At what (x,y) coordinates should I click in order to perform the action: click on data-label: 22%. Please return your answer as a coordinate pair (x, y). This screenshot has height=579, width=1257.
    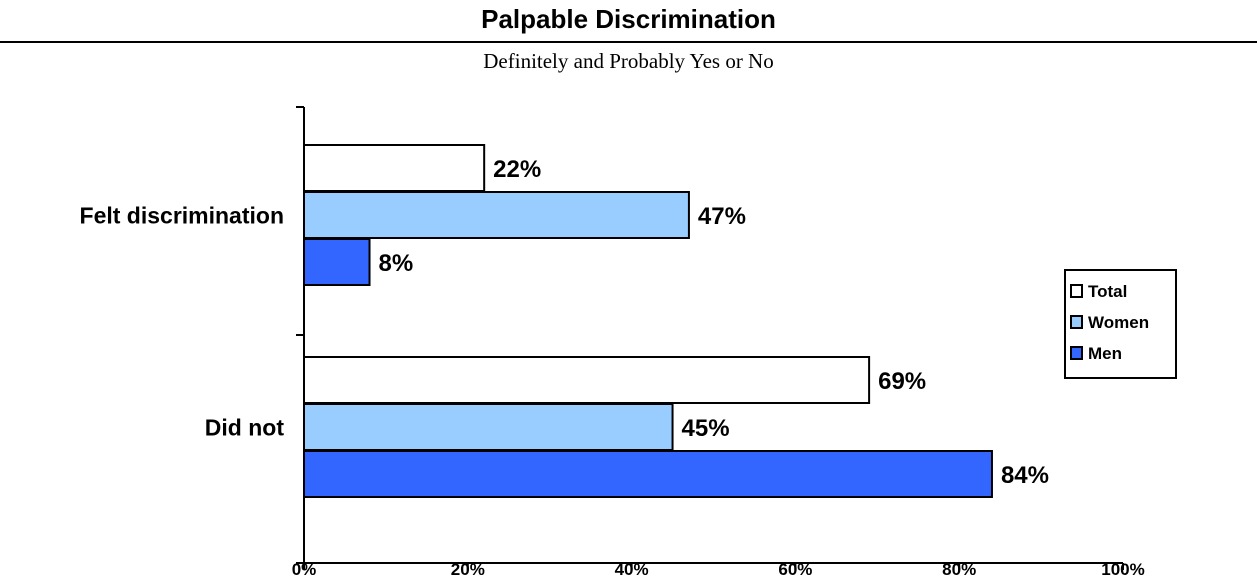
    Looking at the image, I should click on (517, 169).